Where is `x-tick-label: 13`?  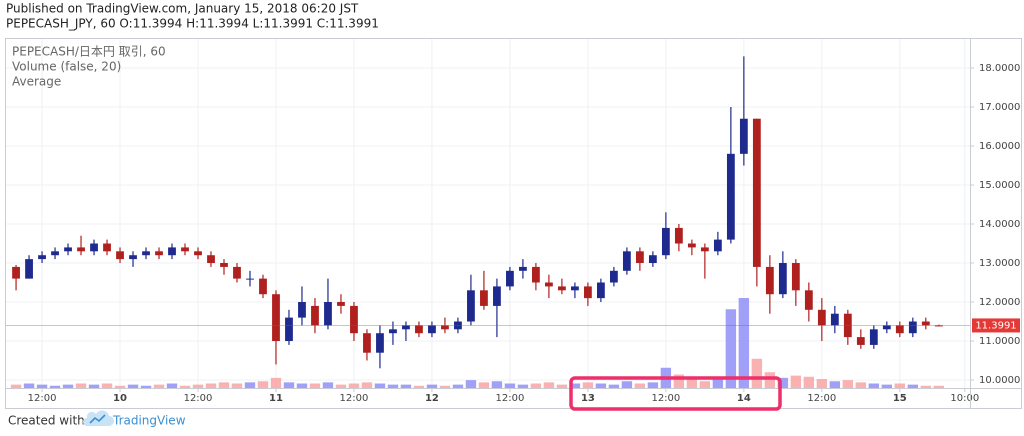
x-tick-label: 13 is located at coordinates (588, 398).